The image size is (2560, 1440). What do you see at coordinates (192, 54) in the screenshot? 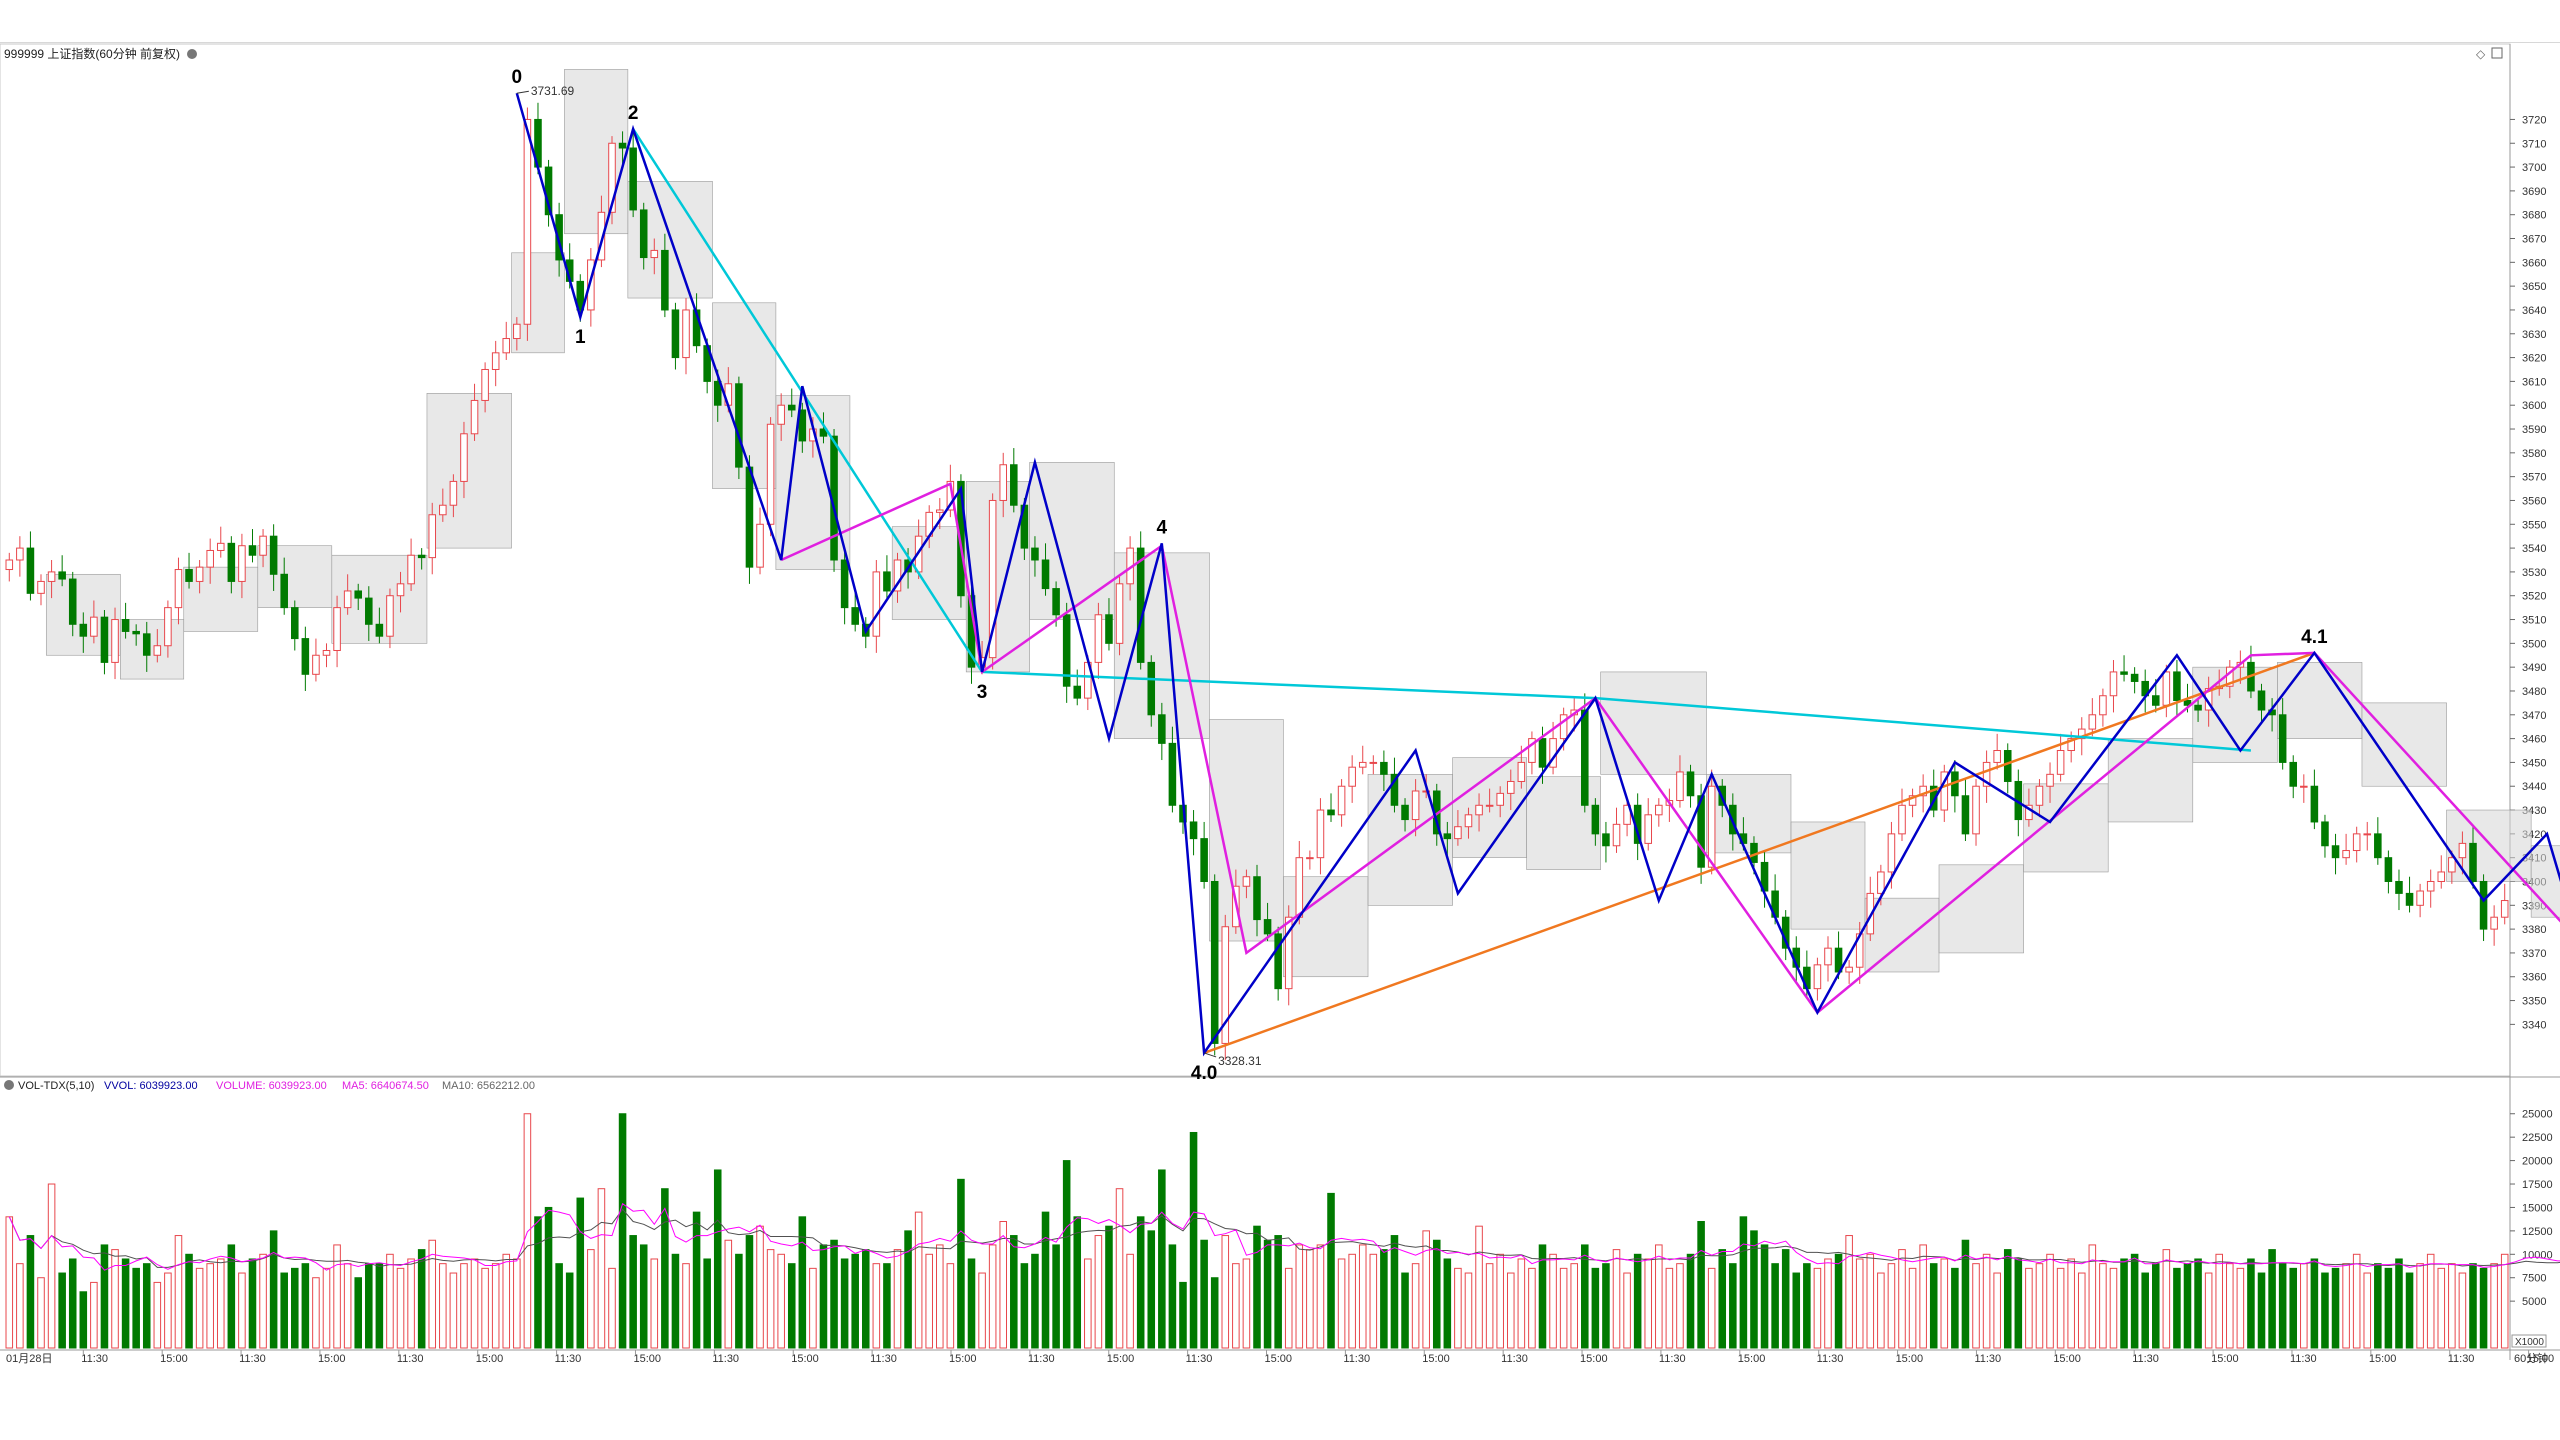
I see `settings-dot-icon` at bounding box center [192, 54].